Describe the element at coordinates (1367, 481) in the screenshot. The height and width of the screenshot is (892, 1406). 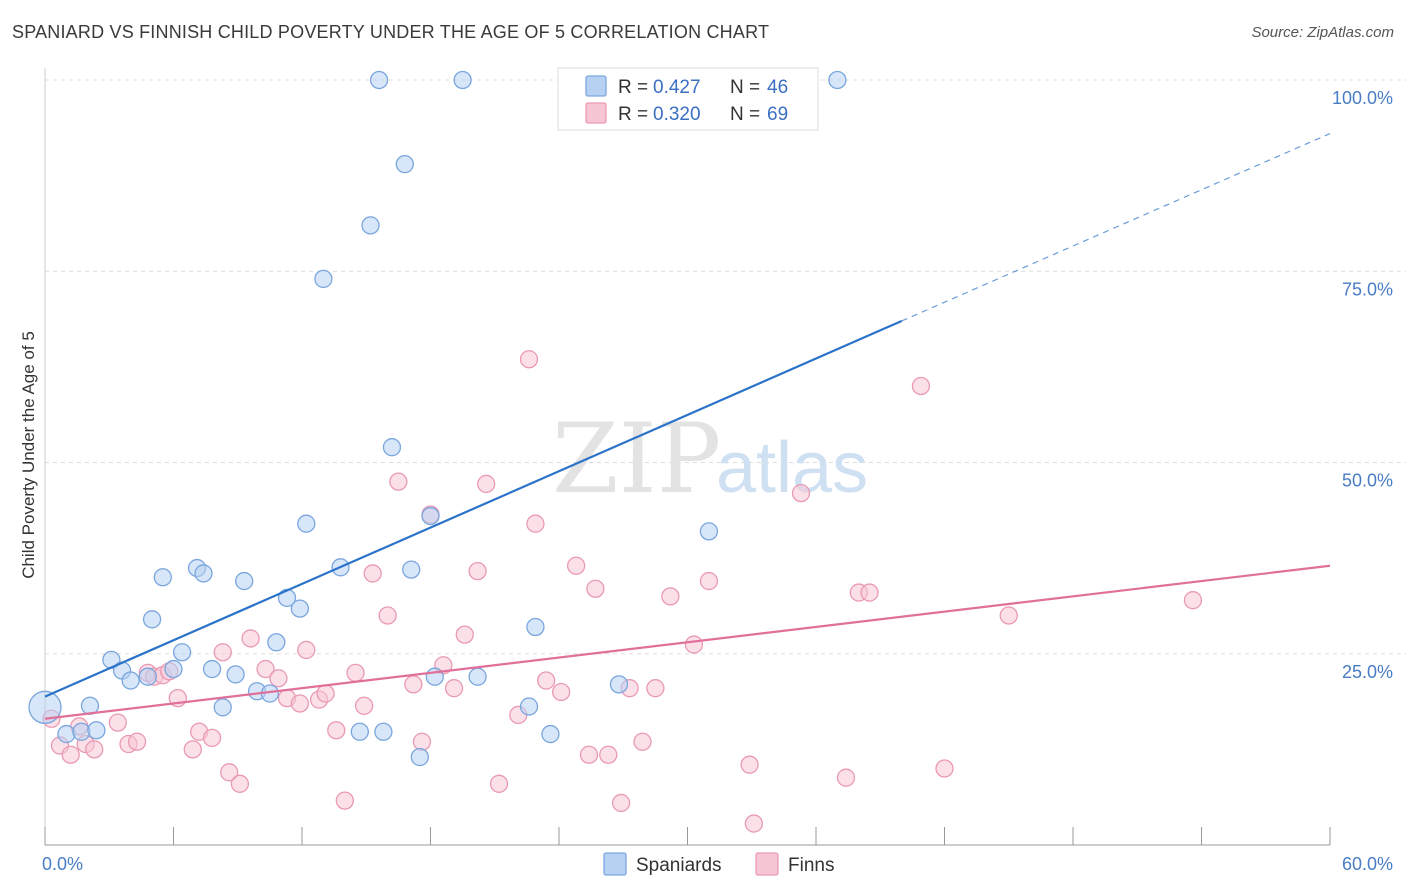
I see `y-tick-label-1: 50.0%` at that location.